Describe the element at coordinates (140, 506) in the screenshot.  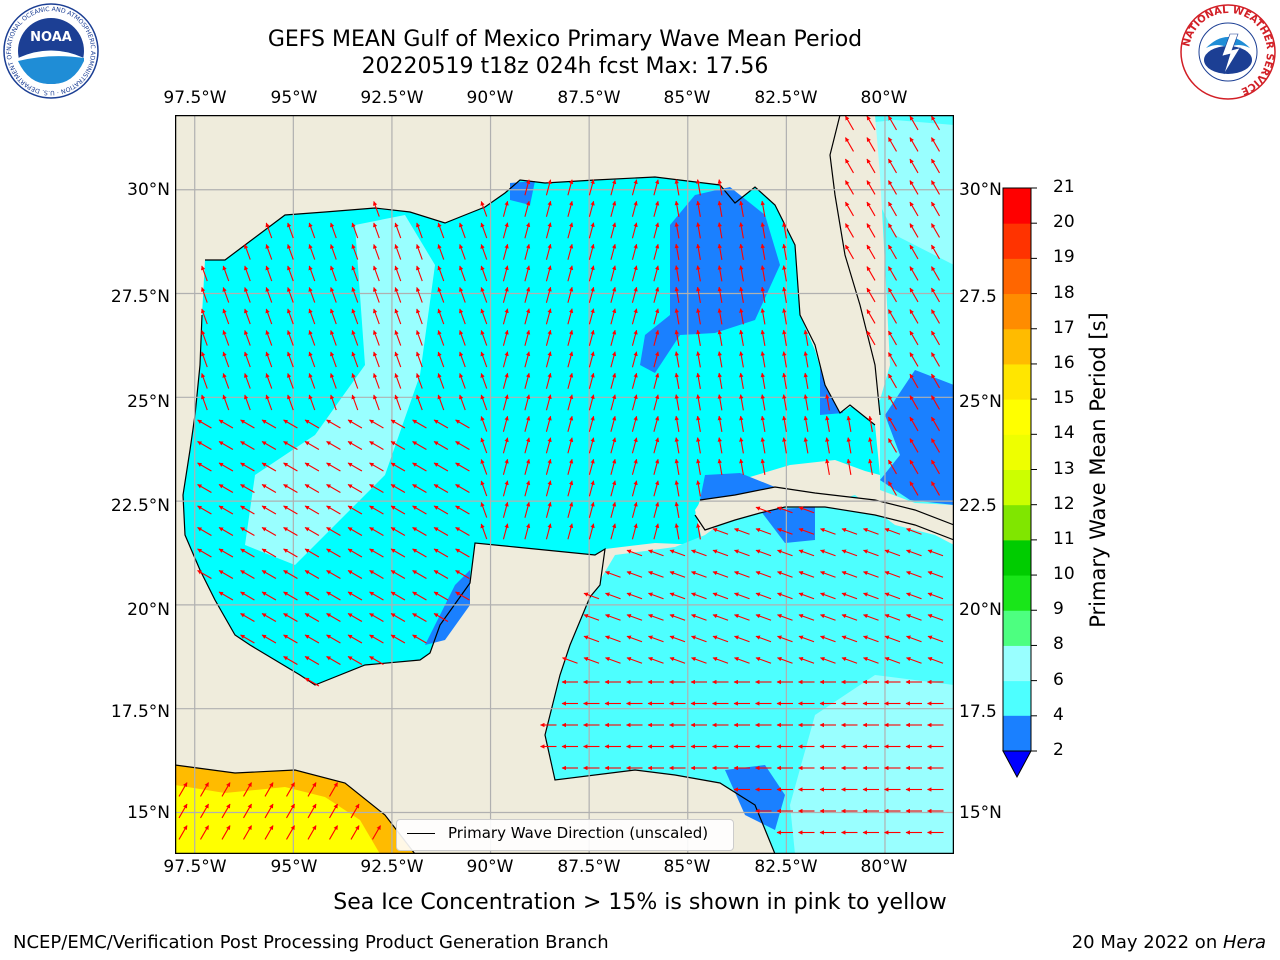
I see `lat-tick-left: 22.5°N` at that location.